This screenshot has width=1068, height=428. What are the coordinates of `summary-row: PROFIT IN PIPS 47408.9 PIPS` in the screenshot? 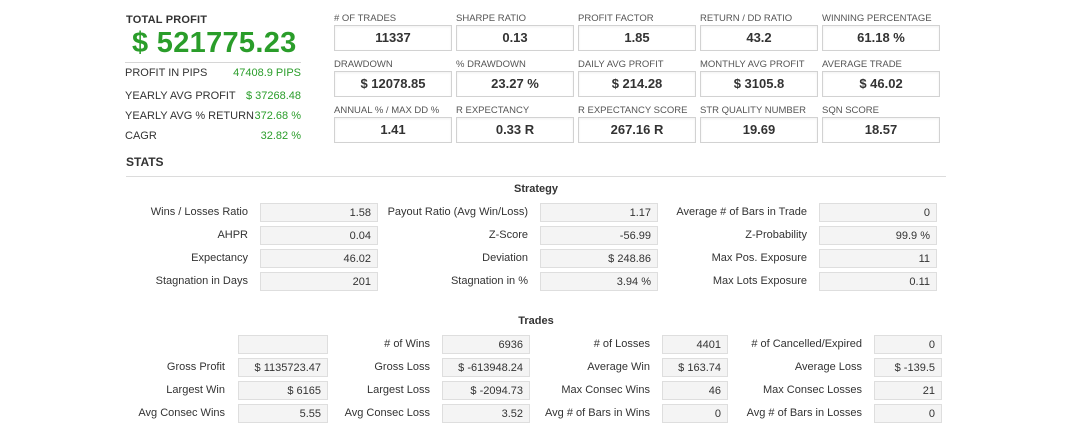 It's located at (213, 72).